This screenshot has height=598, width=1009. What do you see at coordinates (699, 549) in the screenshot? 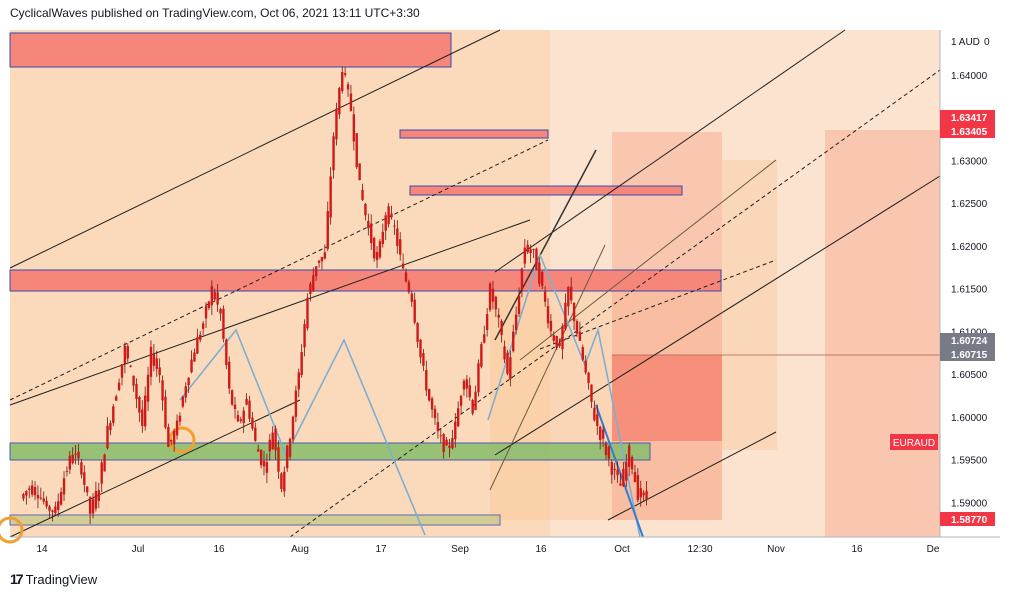
I see `x-tick-label: 12:30` at bounding box center [699, 549].